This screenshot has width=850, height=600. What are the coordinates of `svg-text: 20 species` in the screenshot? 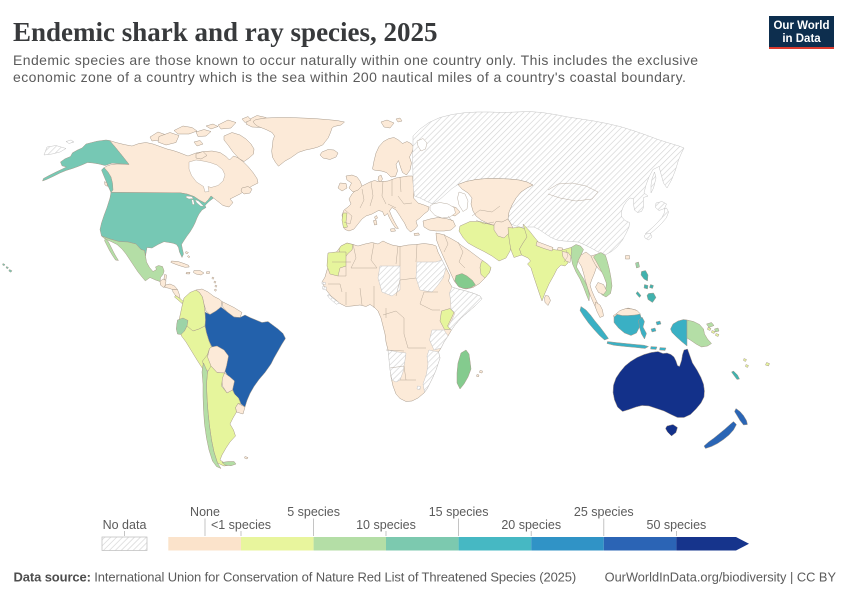 It's located at (531, 525).